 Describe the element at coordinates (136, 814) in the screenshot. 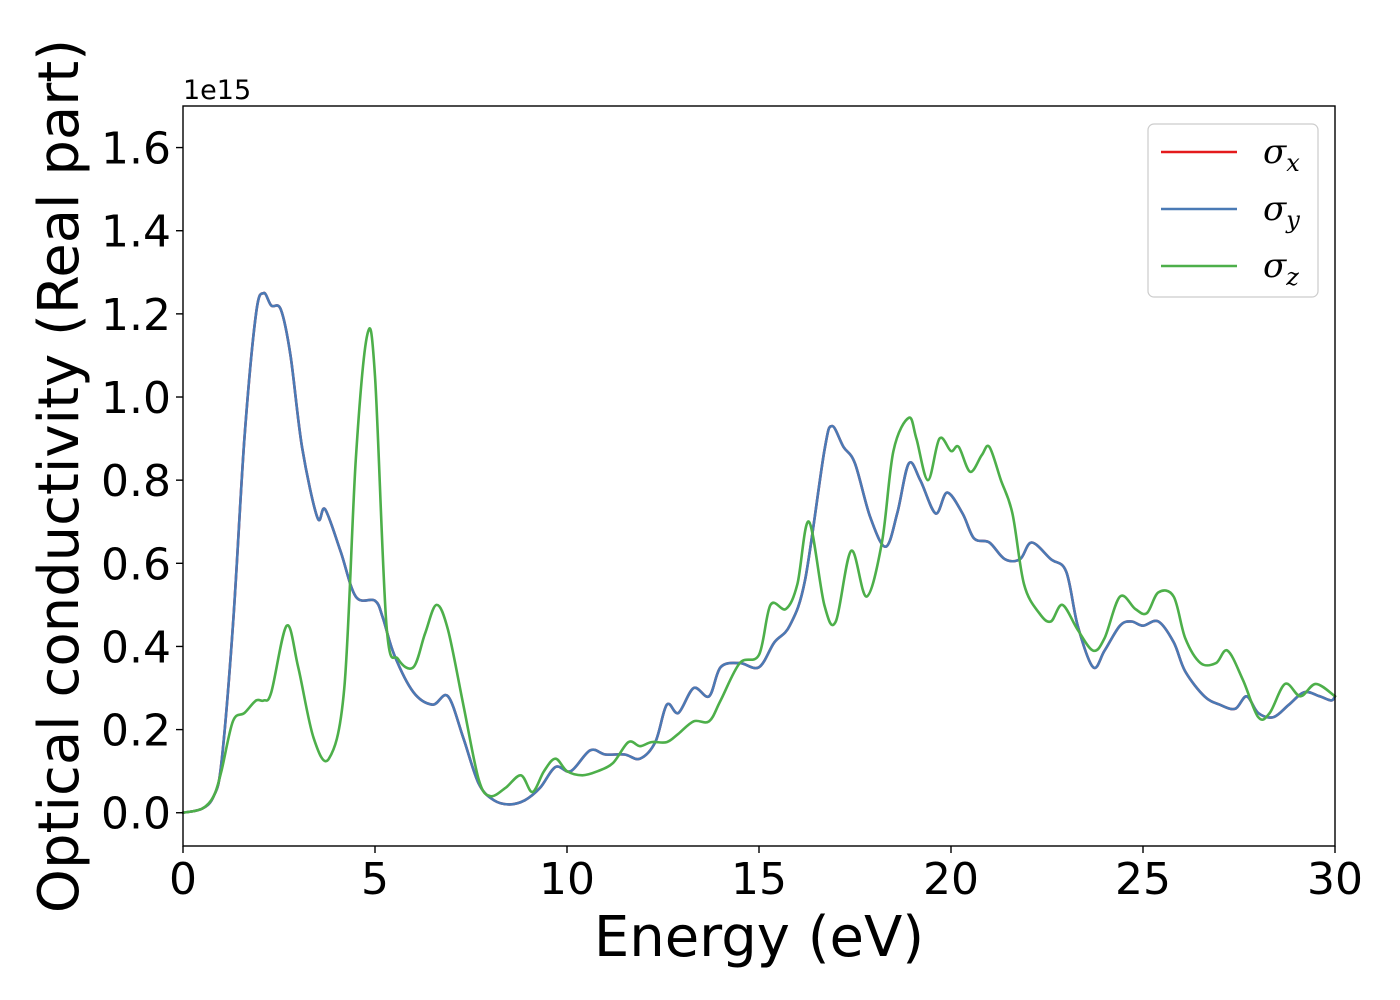

I see `y-tick-label: 0.0` at that location.